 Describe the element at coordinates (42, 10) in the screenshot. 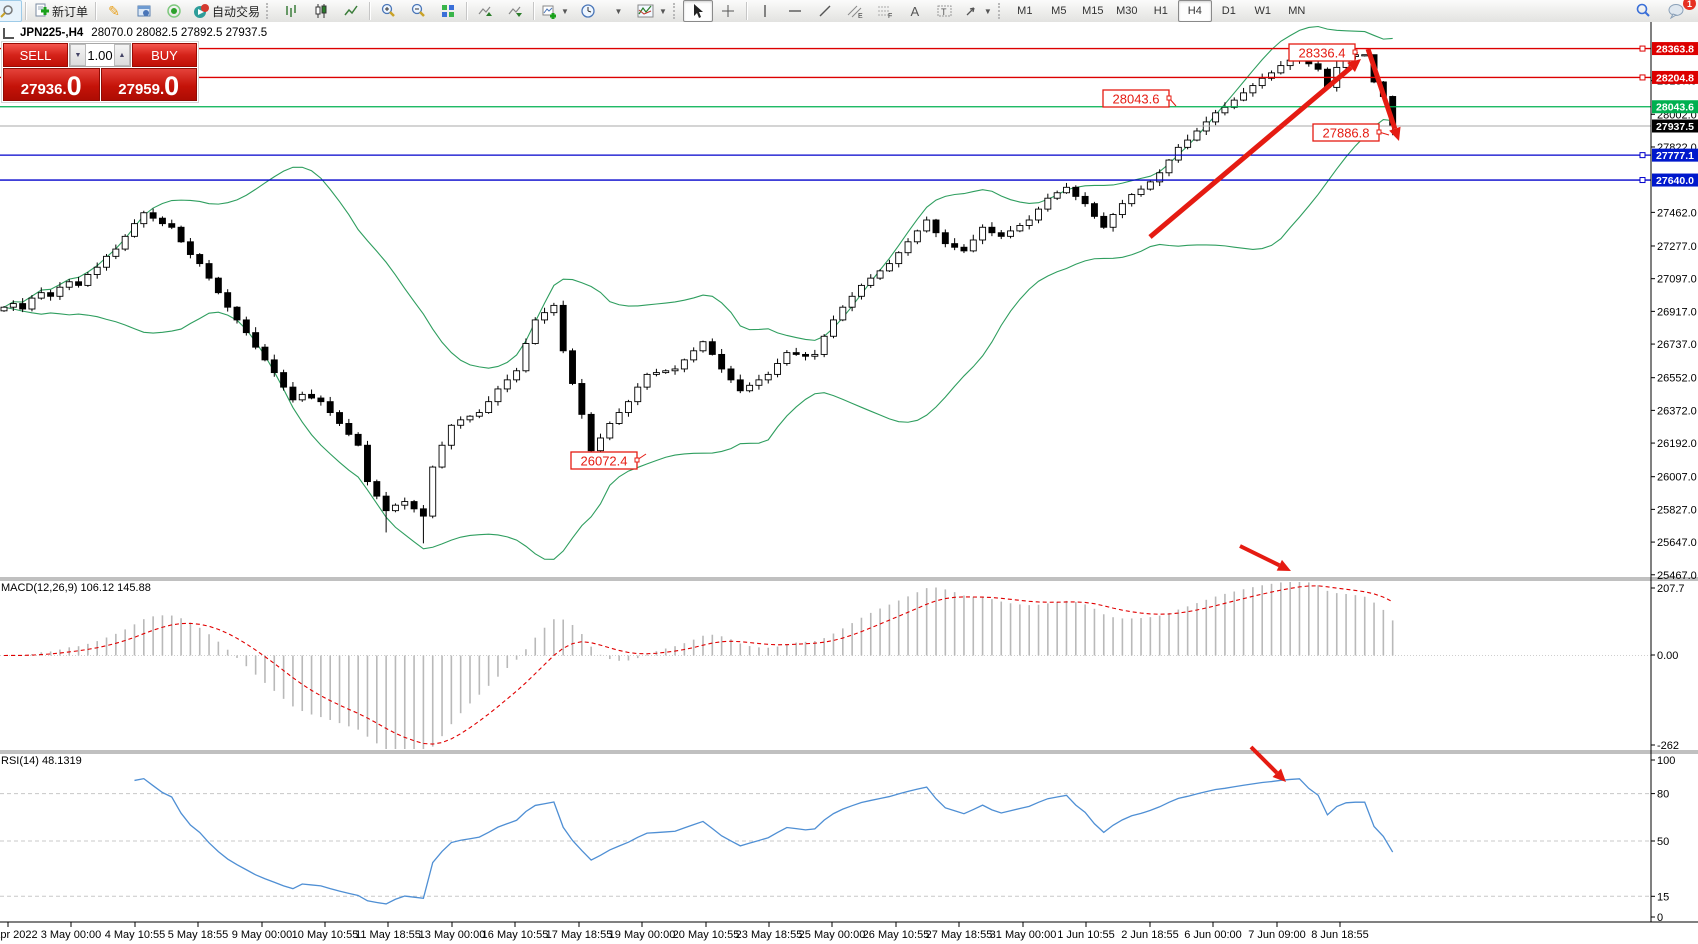

I see `new-order-icon` at that location.